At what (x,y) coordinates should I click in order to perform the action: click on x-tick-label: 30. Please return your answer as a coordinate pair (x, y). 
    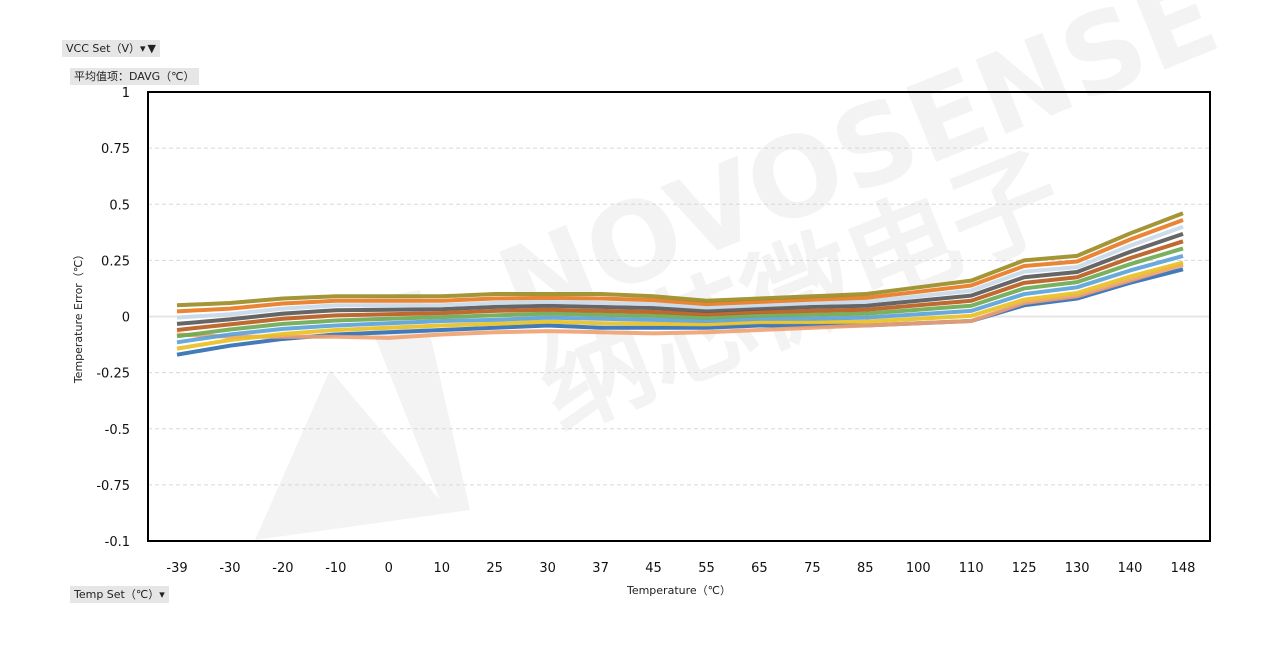
    Looking at the image, I should click on (547, 568).